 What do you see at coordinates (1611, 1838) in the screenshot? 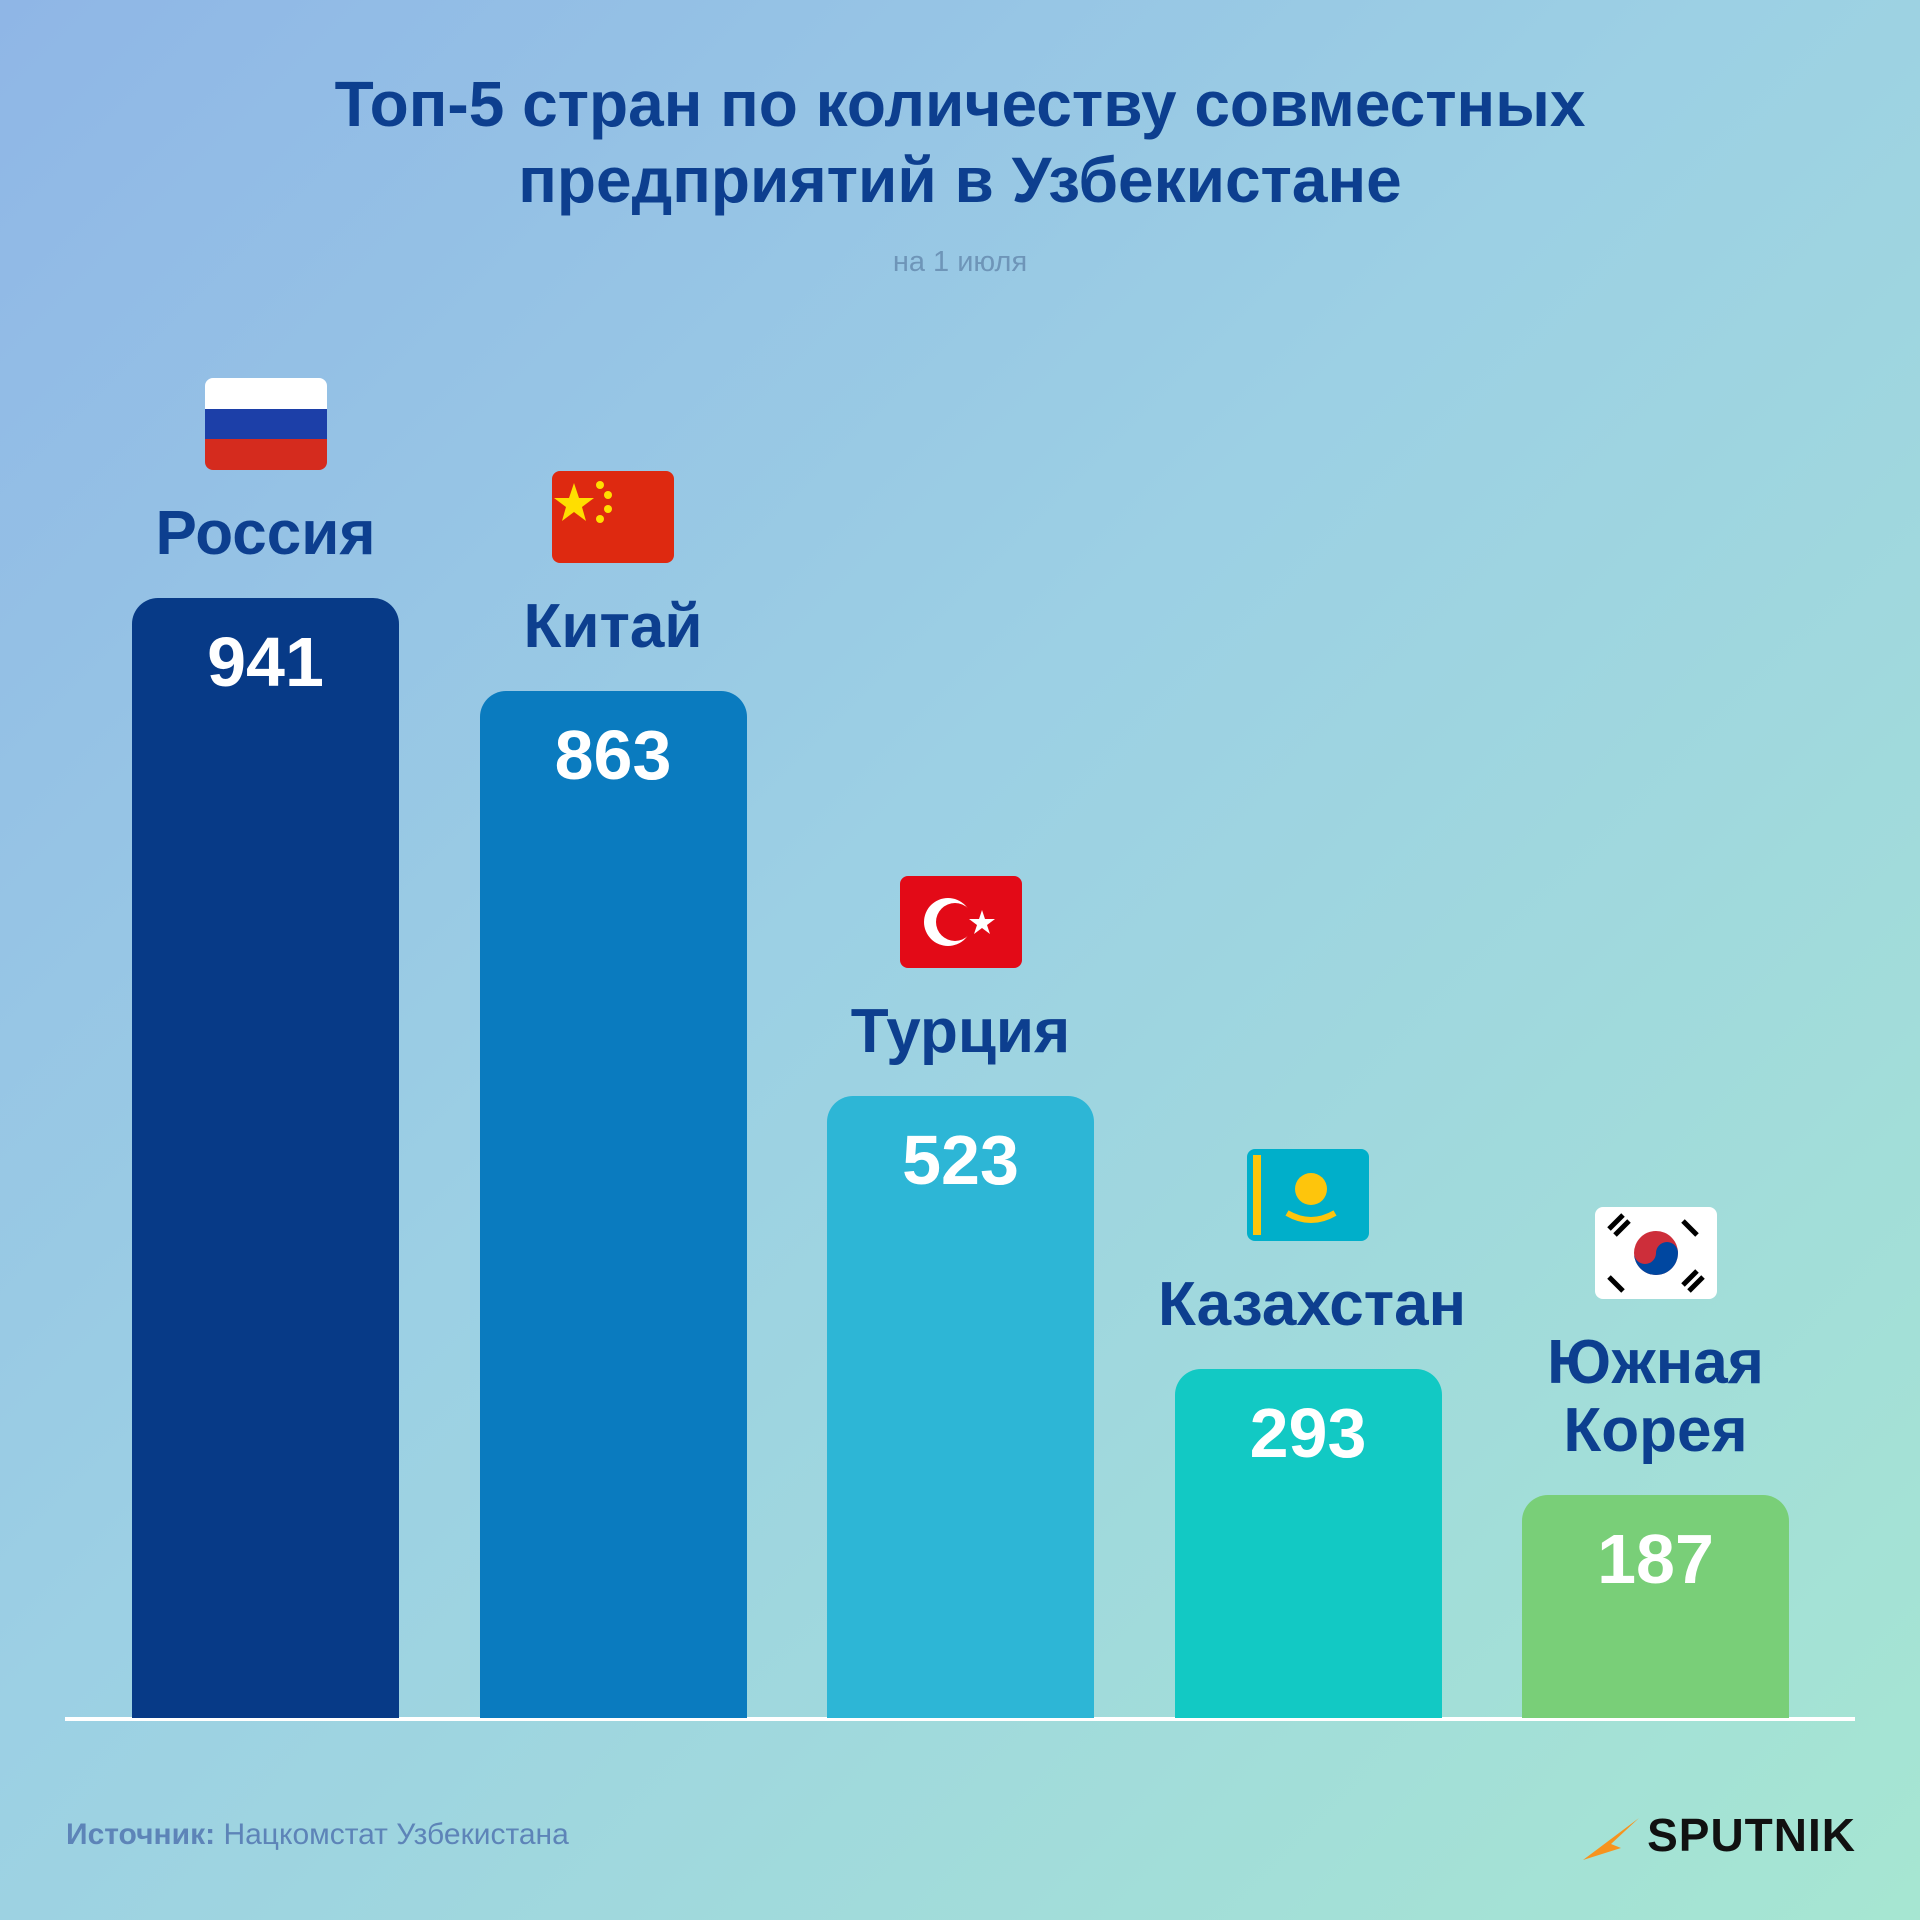
I see `logo-icon` at bounding box center [1611, 1838].